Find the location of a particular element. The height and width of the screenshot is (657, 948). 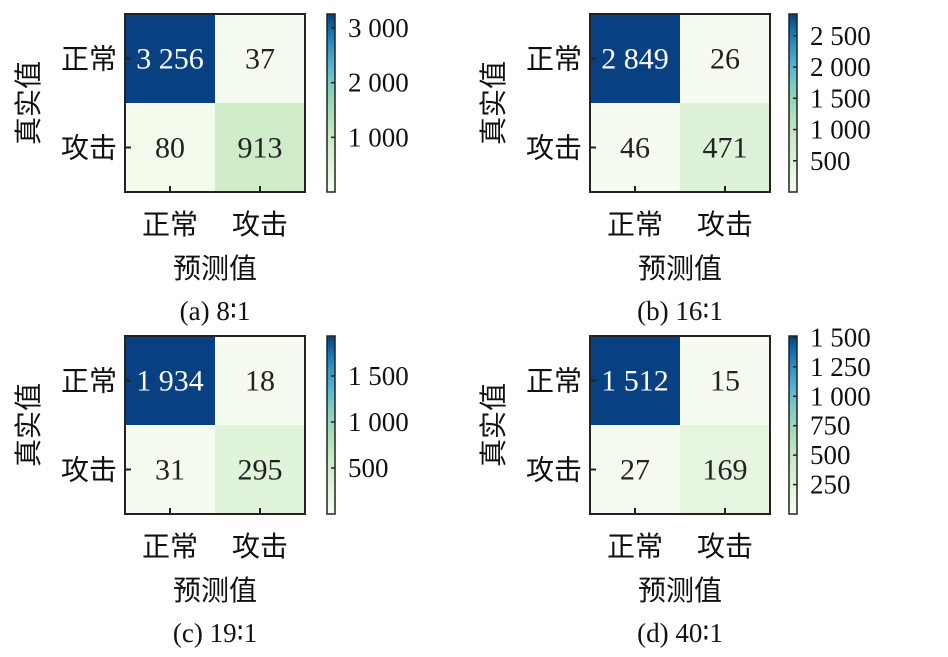

colorbar-tick-label: 1 250 is located at coordinates (840, 367).